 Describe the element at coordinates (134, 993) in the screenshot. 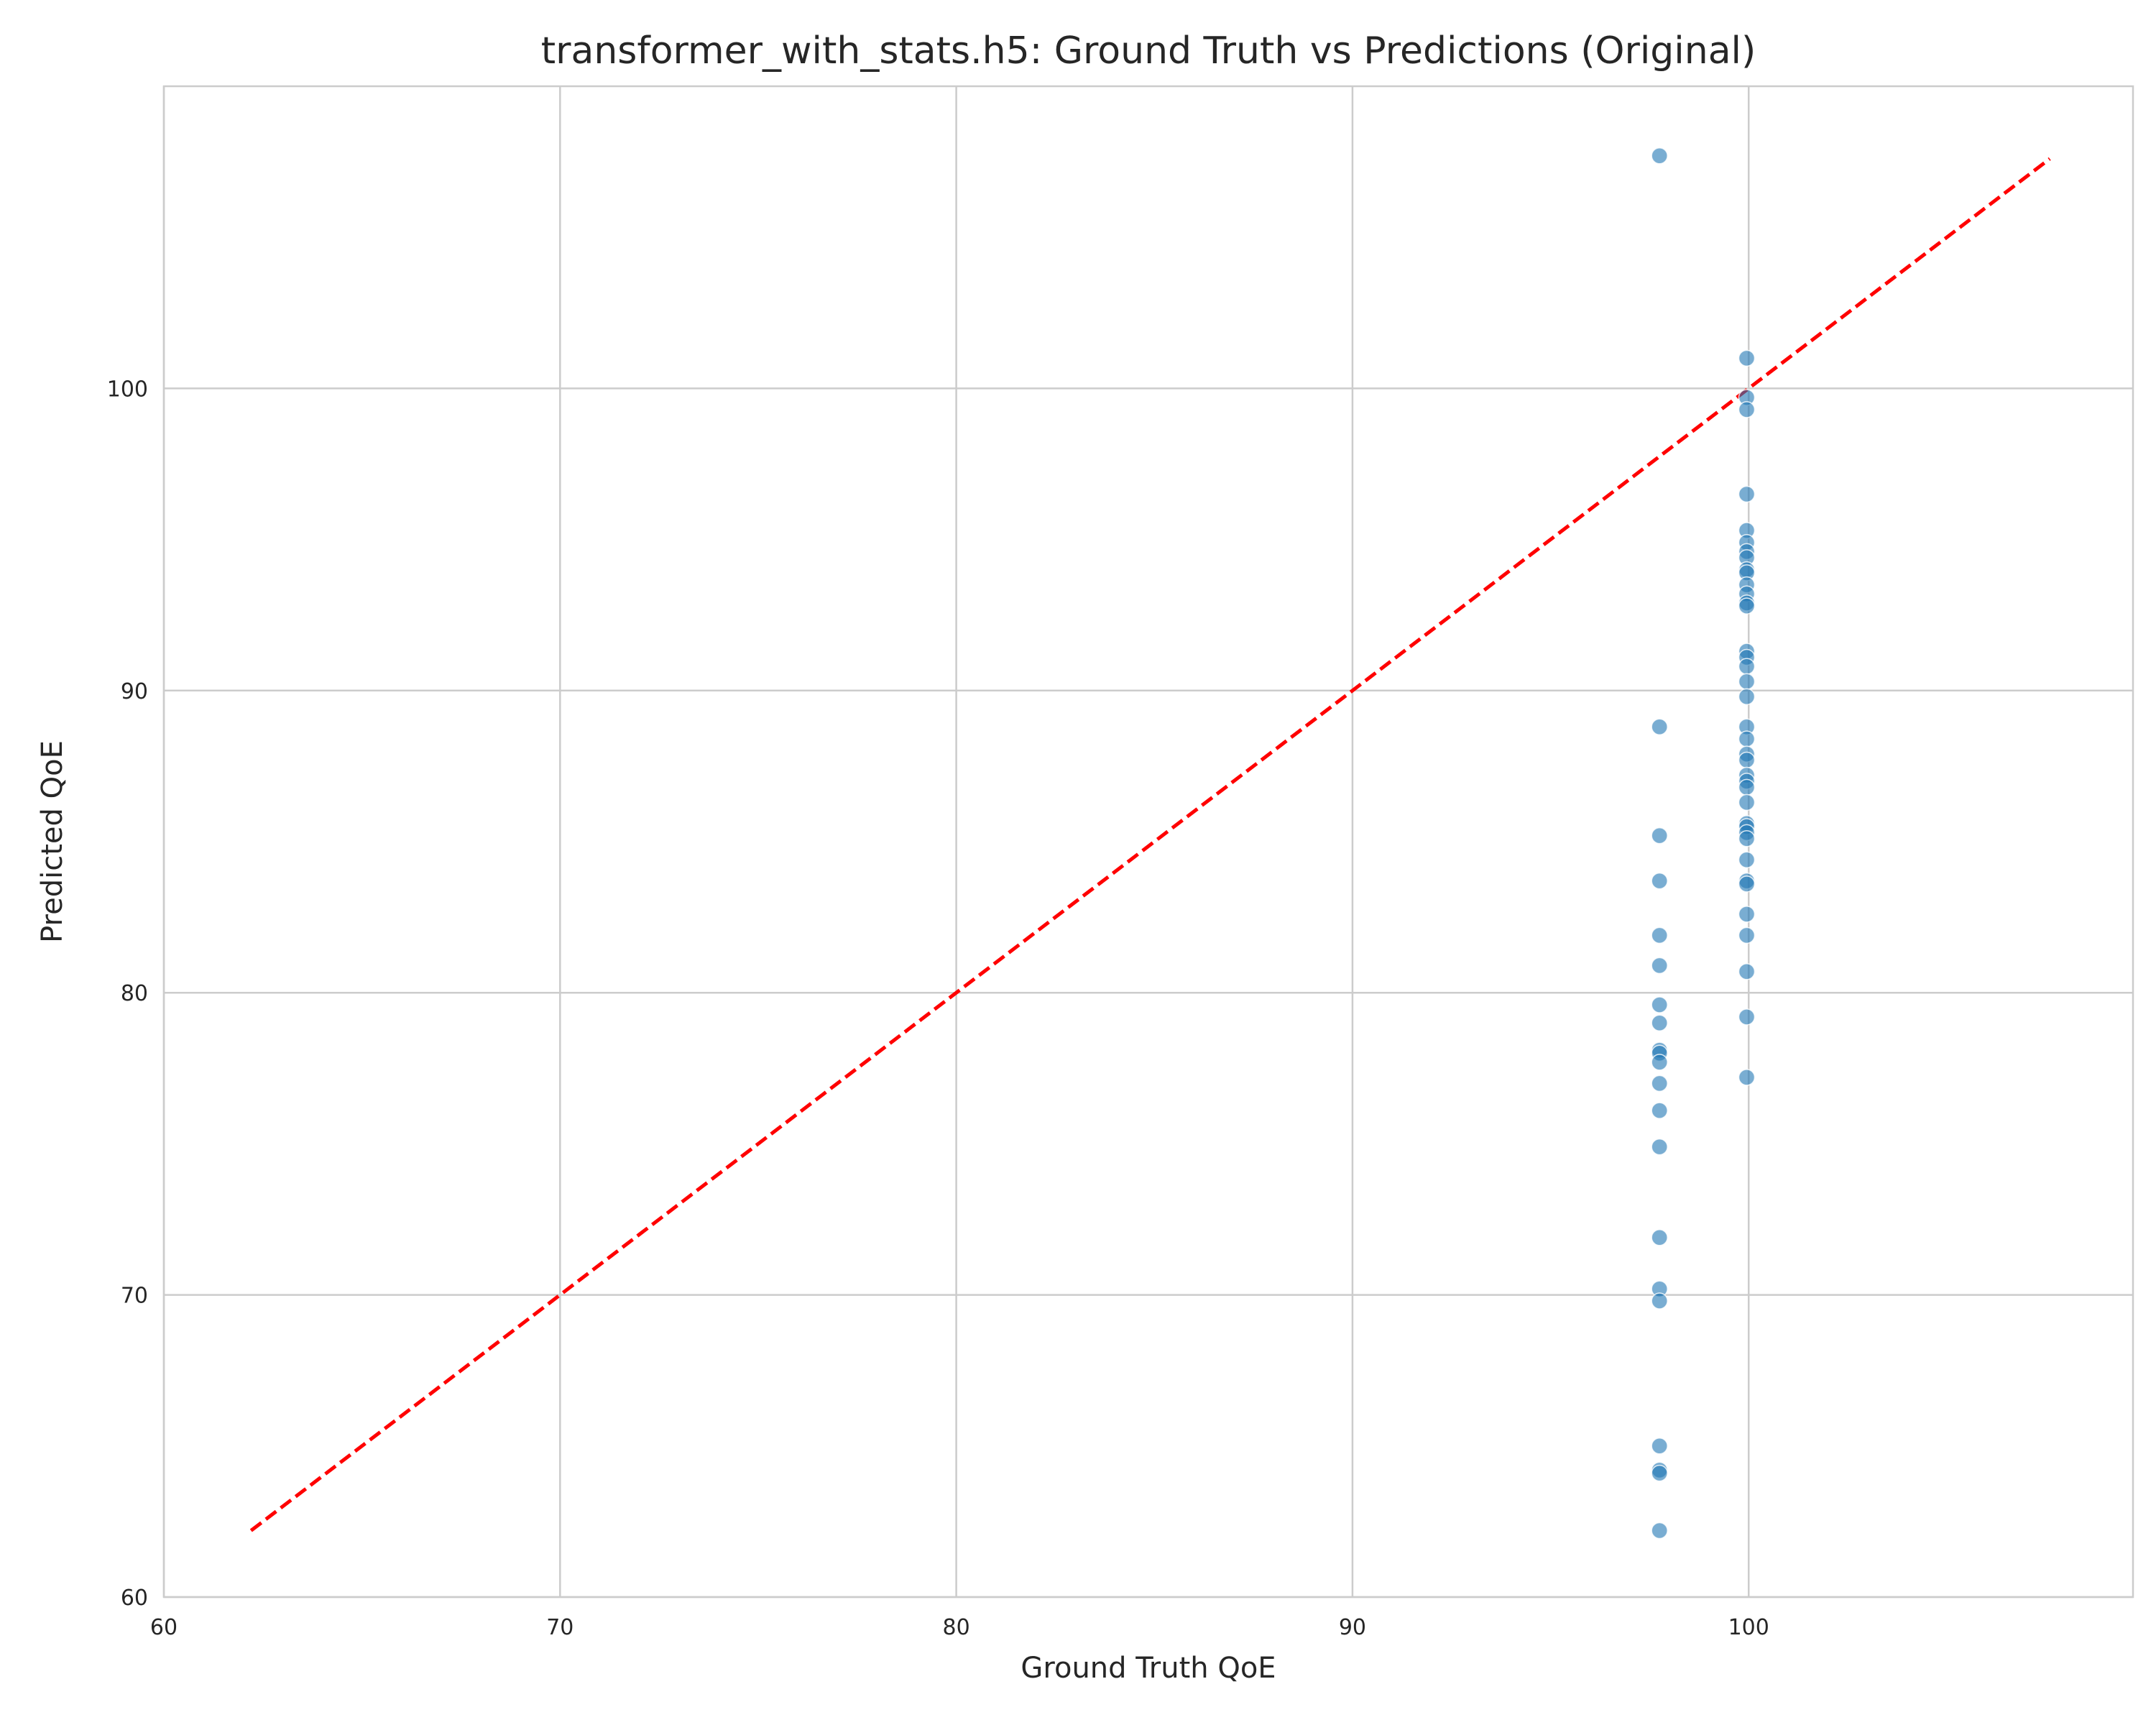

I see `y-tick-label: 80` at that location.